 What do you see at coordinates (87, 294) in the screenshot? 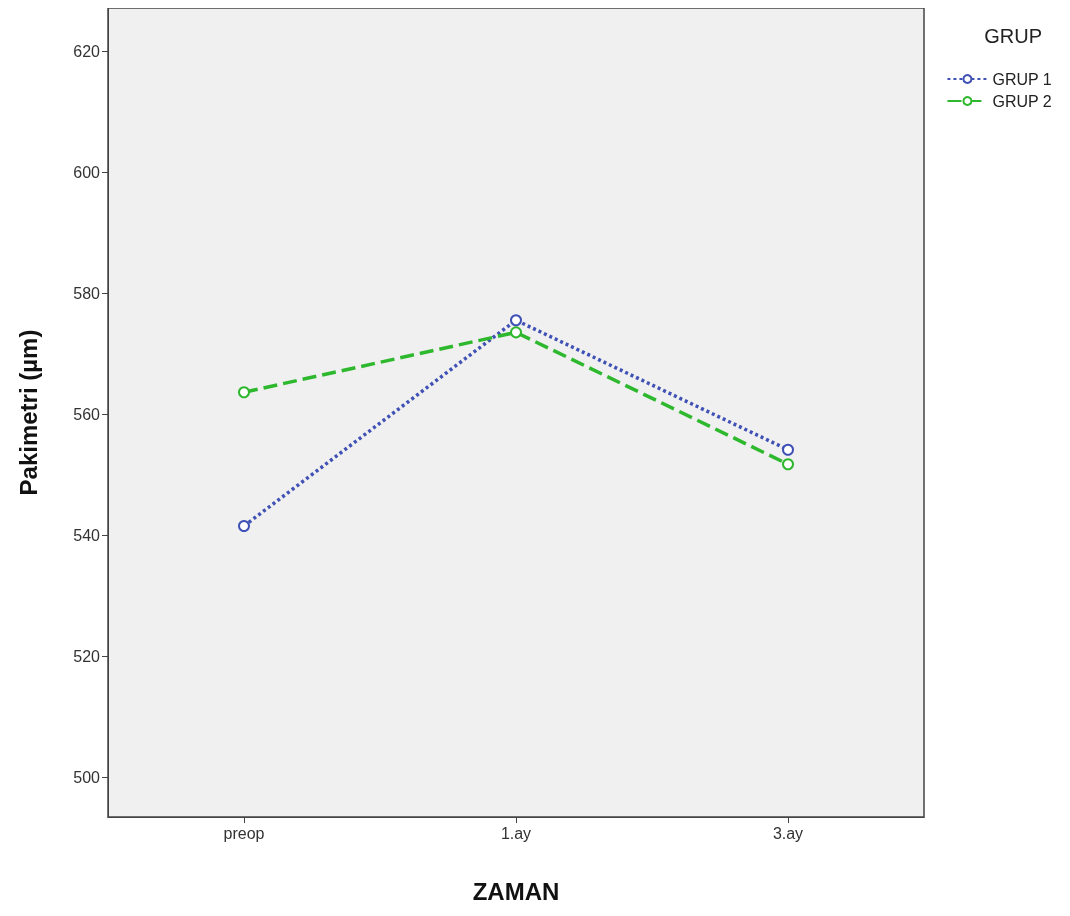
I see `y-tick-label: 580` at bounding box center [87, 294].